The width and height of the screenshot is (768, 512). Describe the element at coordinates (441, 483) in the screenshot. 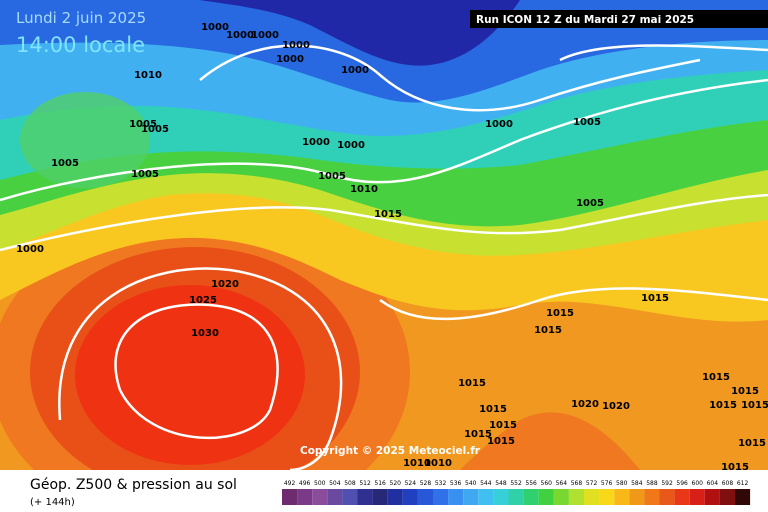

I see `scale-label: 532` at that location.